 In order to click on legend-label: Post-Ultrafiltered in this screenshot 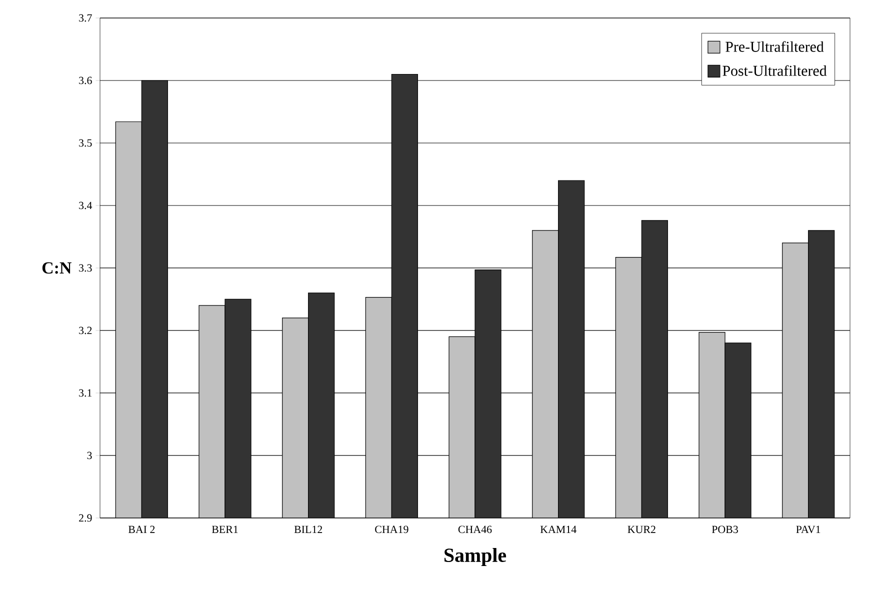, I will do `click(774, 70)`.